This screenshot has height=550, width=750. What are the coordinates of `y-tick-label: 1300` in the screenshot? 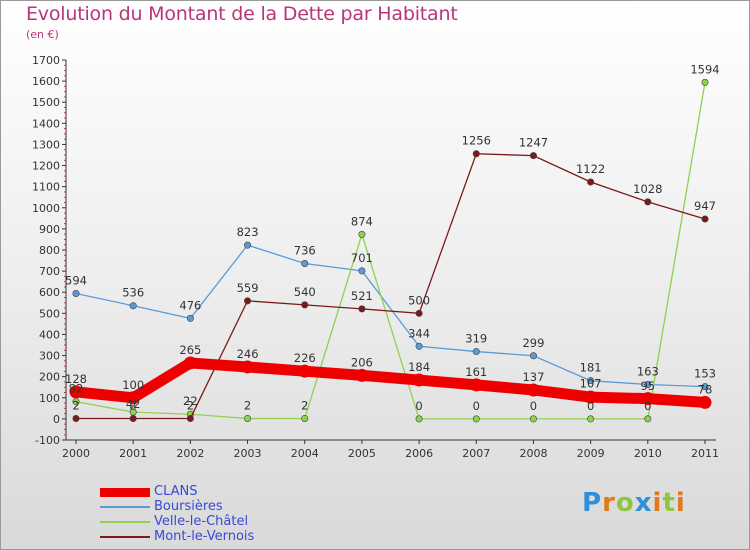 It's located at (46, 144).